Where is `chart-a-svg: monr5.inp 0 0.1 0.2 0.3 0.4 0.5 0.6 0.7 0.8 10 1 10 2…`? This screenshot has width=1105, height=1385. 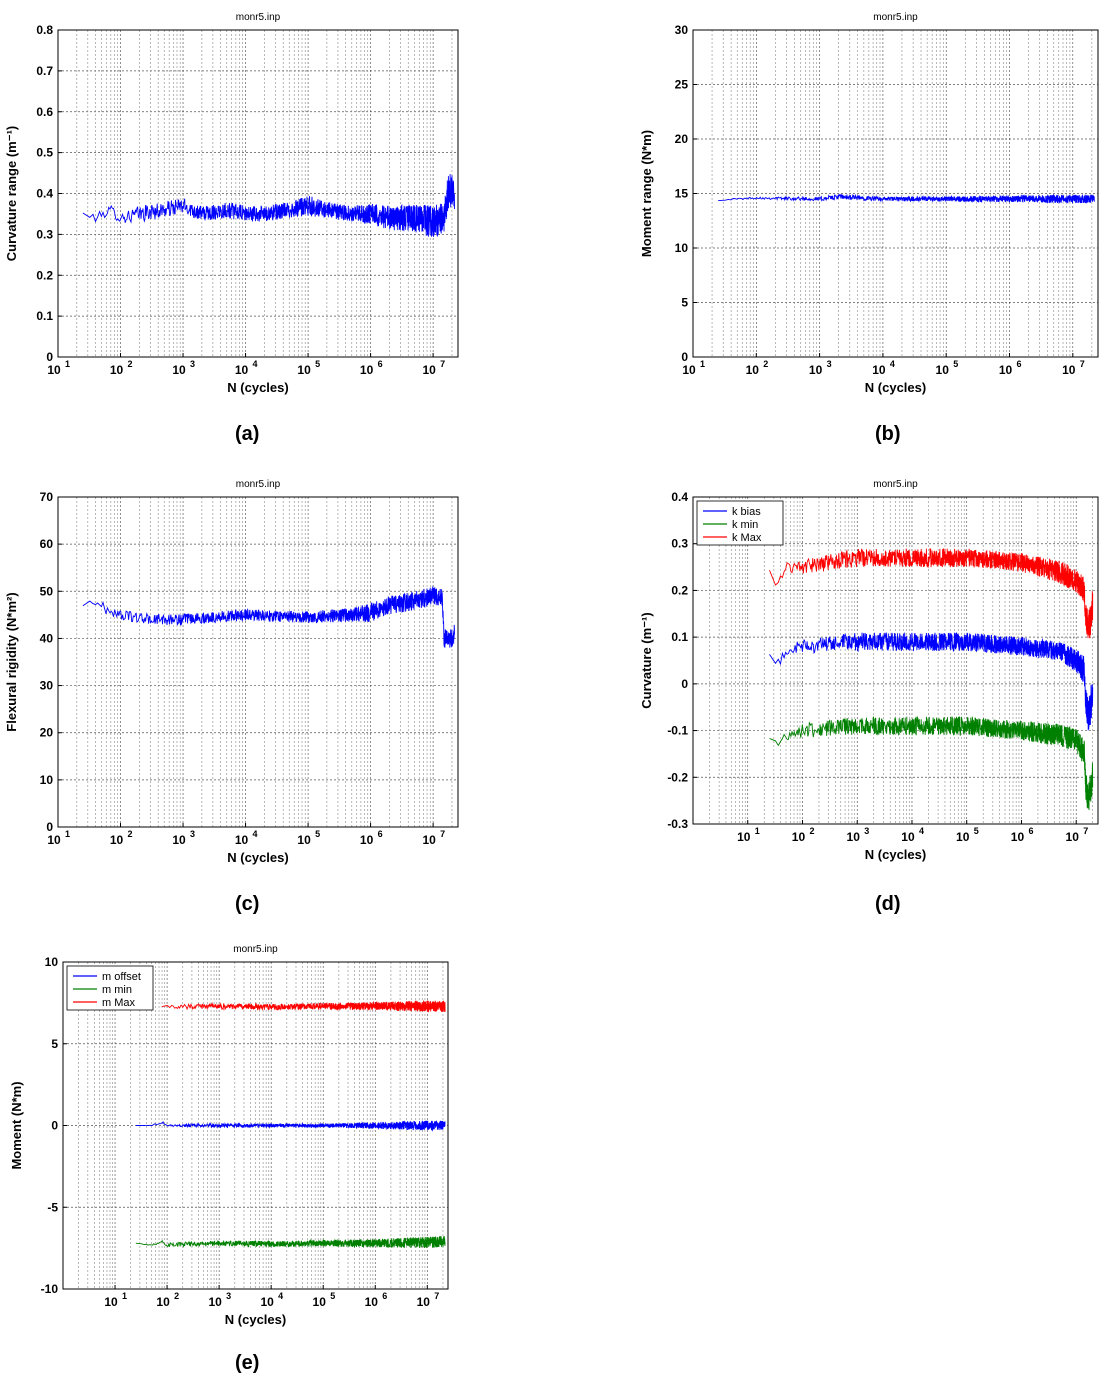 chart-a-svg: monr5.inp 0 0.1 0.2 0.3 0.4 0.5 0.6 0.7 0.8 10 1 10 2… is located at coordinates (231, 203).